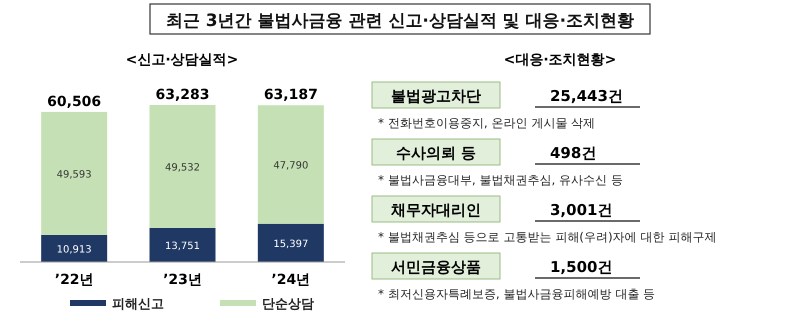  I want to click on data-label: 49,593, so click(74, 174).